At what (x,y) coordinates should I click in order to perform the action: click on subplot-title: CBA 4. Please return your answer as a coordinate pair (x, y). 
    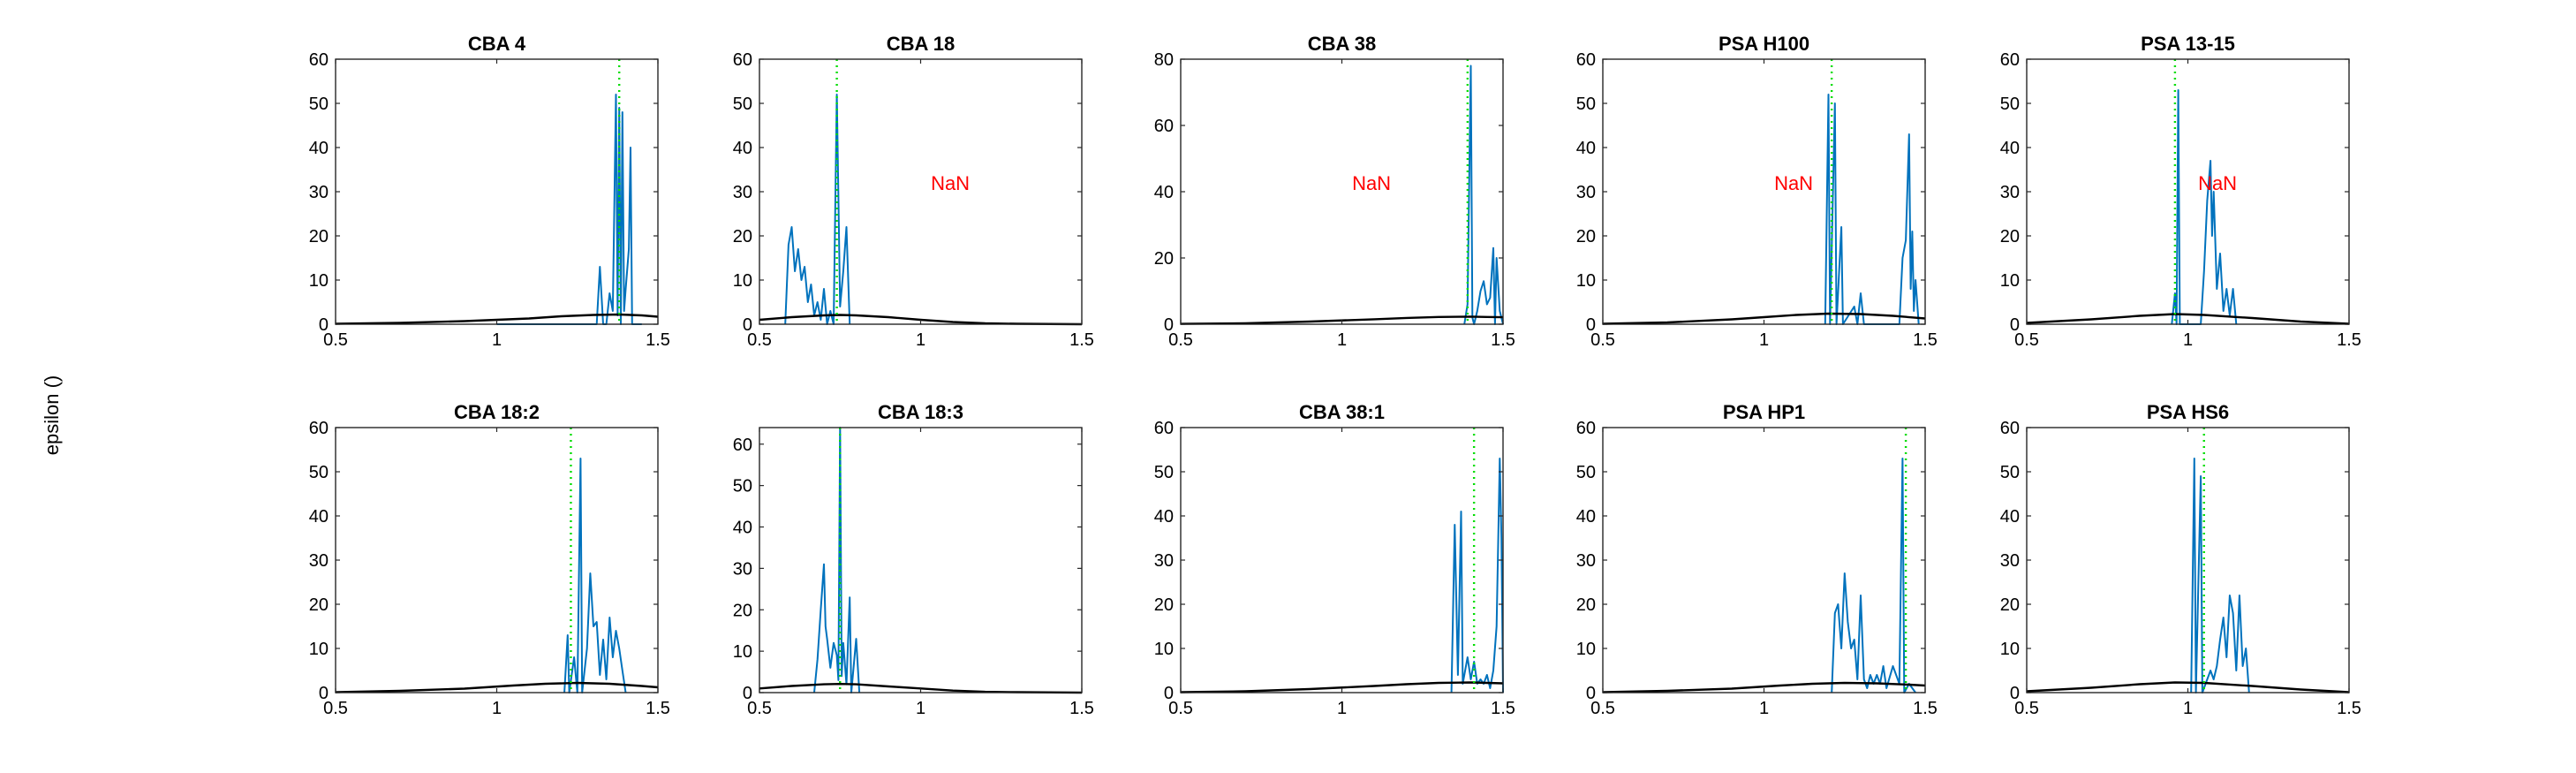
    Looking at the image, I should click on (497, 44).